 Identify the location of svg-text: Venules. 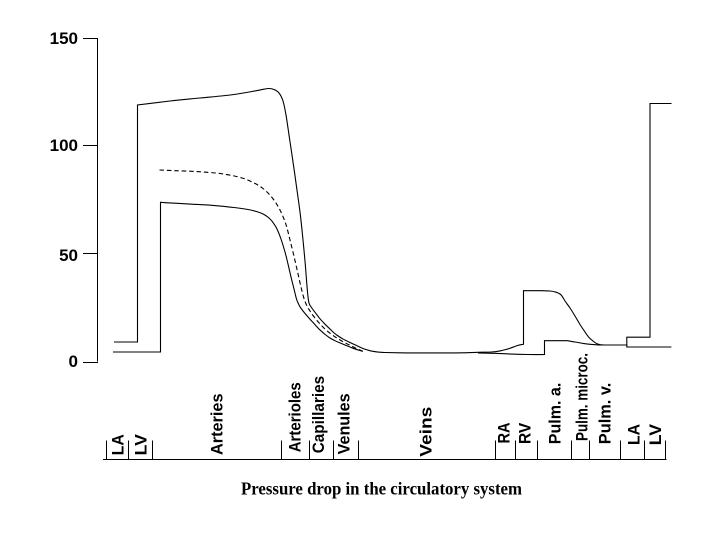
(344, 423).